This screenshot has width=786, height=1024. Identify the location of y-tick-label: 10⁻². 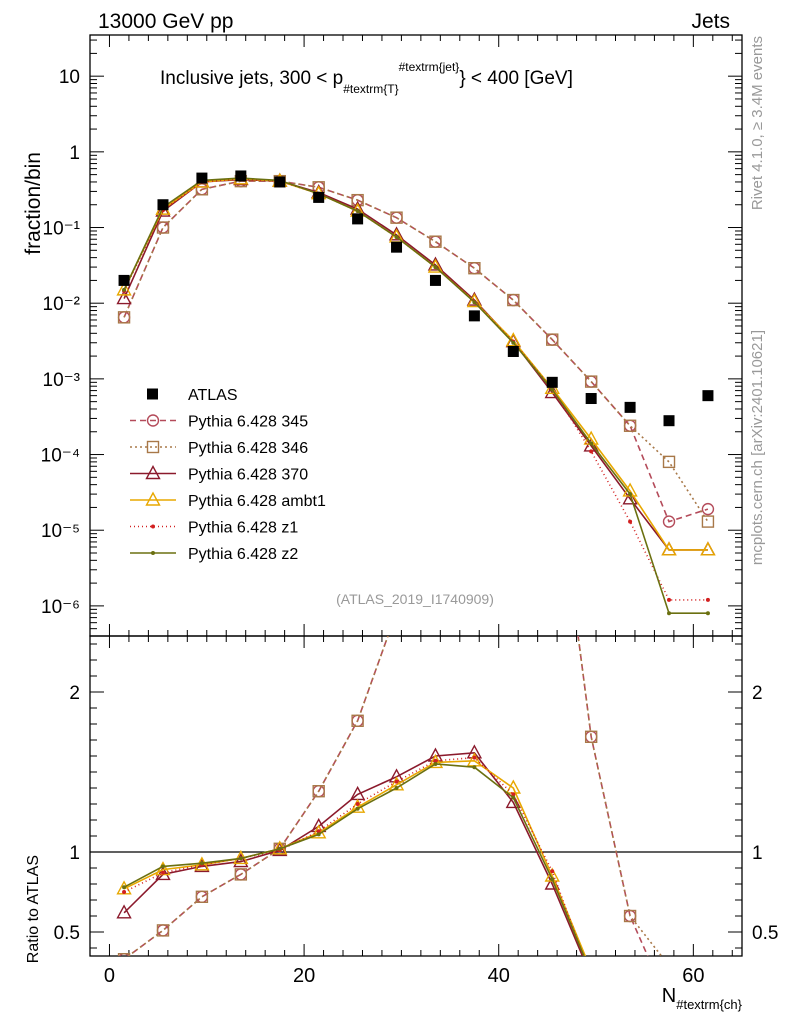
(62, 304).